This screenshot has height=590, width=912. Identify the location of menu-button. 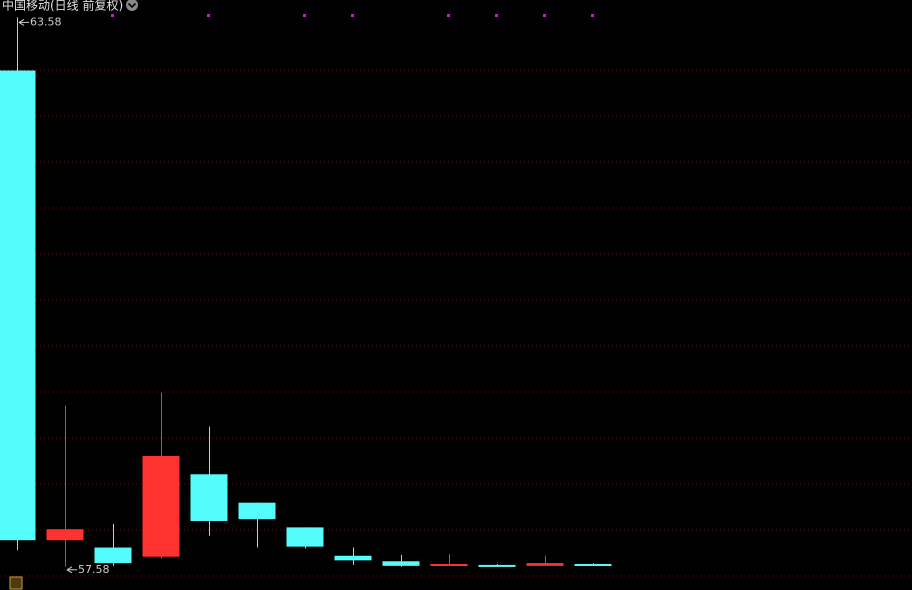
(132, 5).